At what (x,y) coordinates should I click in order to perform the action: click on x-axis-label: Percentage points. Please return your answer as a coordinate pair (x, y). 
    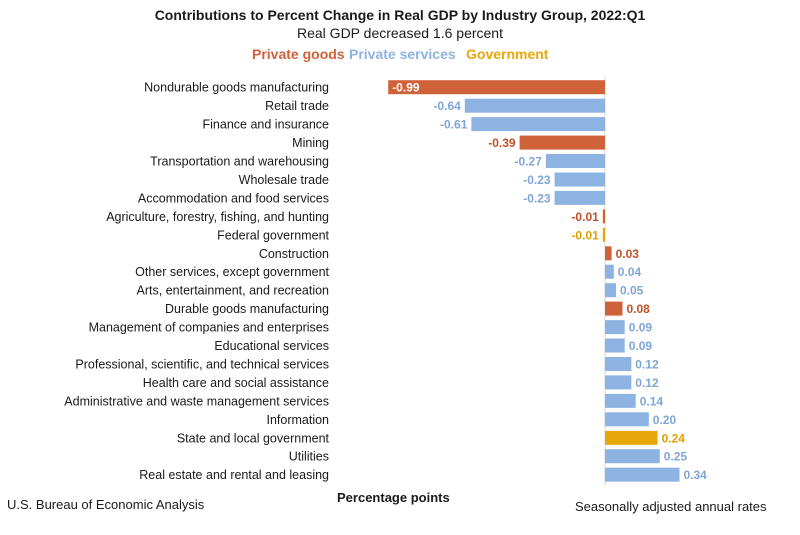
    Looking at the image, I should click on (393, 497).